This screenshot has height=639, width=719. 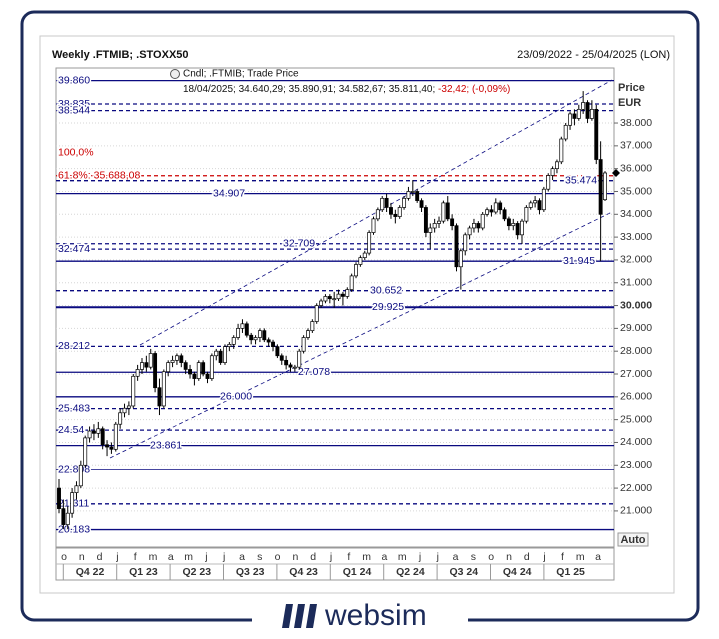 I want to click on x-quarter-label: Q1 23, so click(x=143, y=572).